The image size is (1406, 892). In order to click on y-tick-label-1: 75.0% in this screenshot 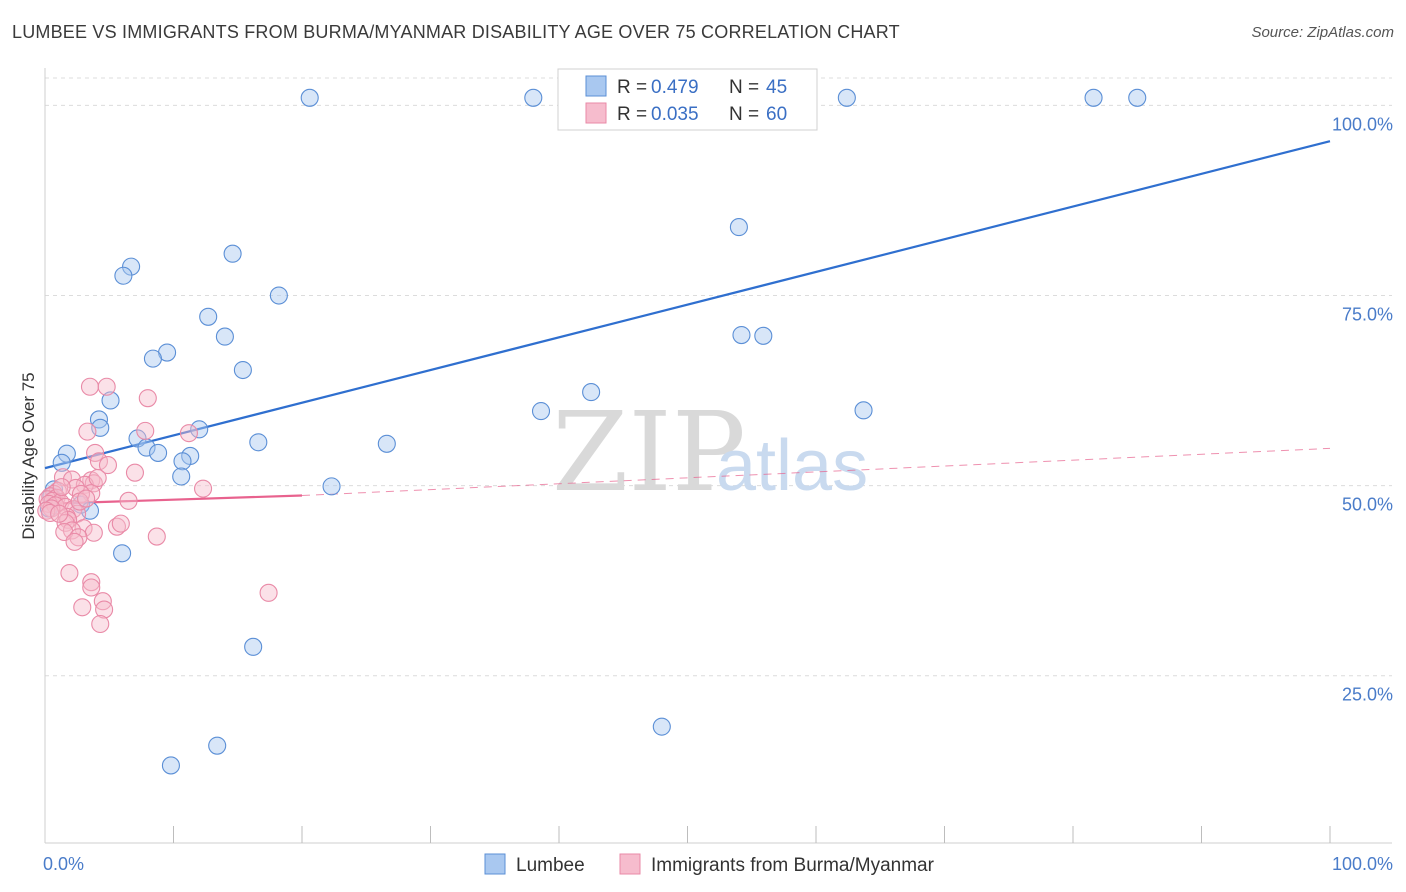, I will do `click(1367, 315)`.